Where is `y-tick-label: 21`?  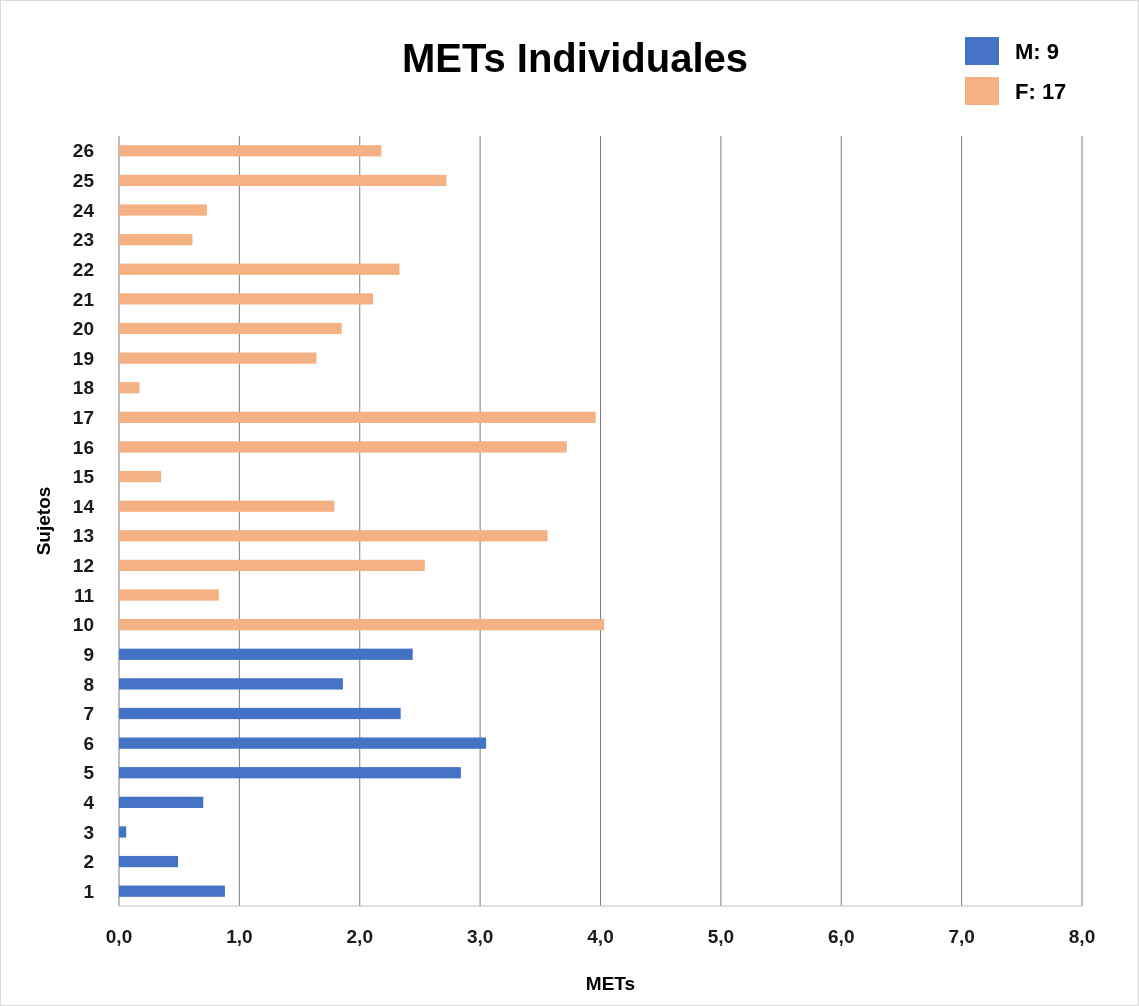 y-tick-label: 21 is located at coordinates (83, 299).